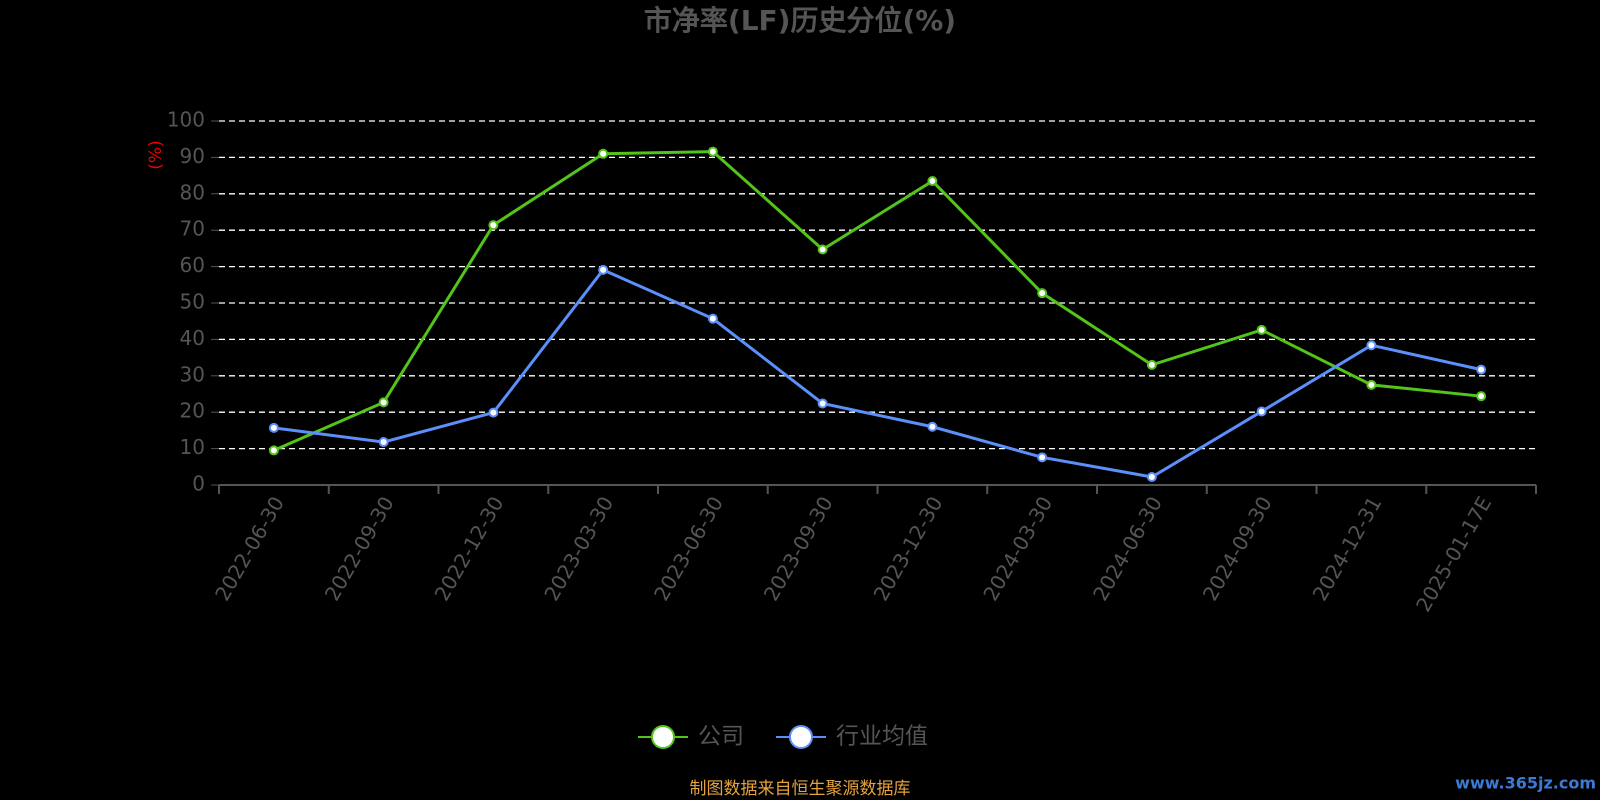 The height and width of the screenshot is (800, 1600). I want to click on y-tick-label: 100, so click(186, 120).